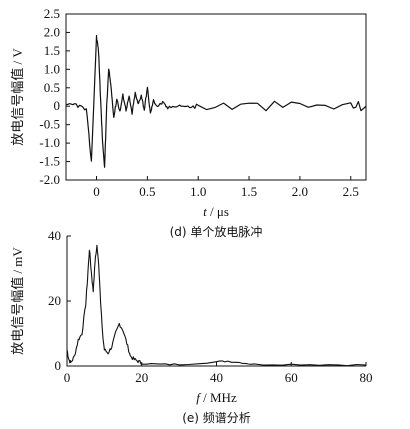 This screenshot has width=410, height=429. I want to click on panel-d-x-axis-label-unit: / μs, so click(218, 211).